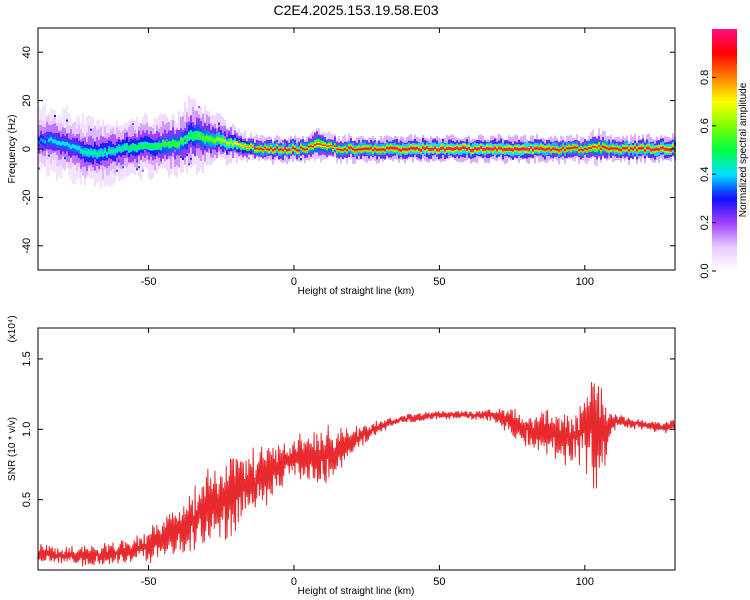 This screenshot has width=750, height=600. What do you see at coordinates (585, 282) in the screenshot?
I see `spectrogram-xtick-label: 100` at bounding box center [585, 282].